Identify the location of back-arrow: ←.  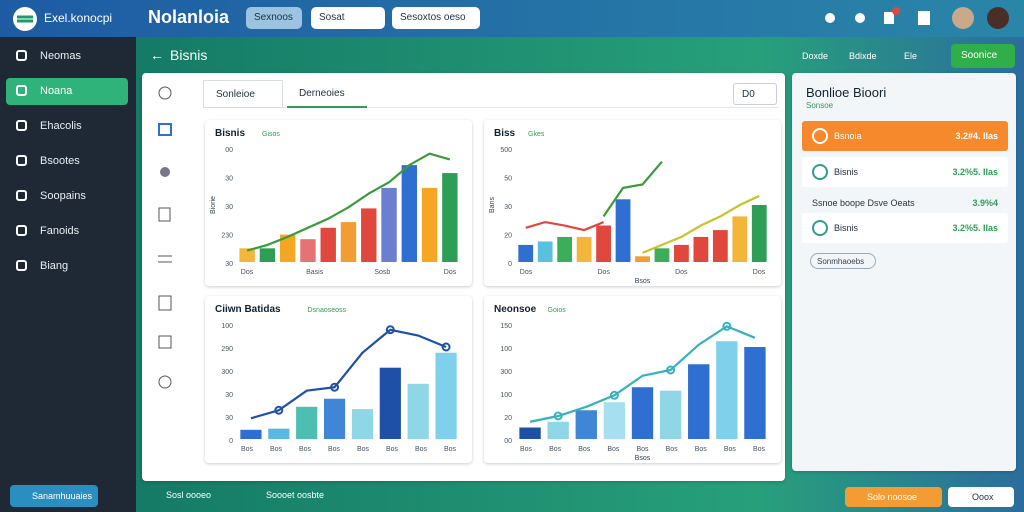
(157, 55).